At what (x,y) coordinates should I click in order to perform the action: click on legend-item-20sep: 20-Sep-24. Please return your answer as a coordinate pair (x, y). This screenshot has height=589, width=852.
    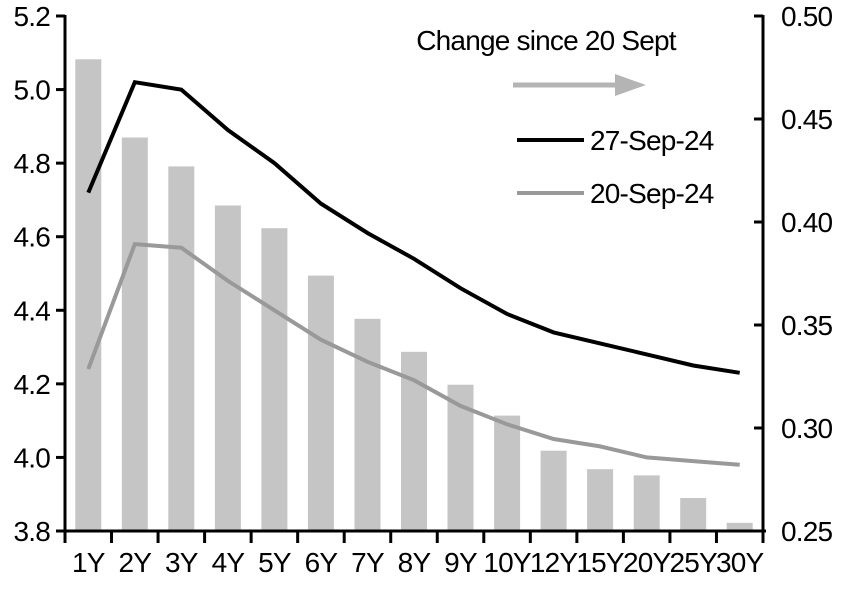
    Looking at the image, I should click on (616, 193).